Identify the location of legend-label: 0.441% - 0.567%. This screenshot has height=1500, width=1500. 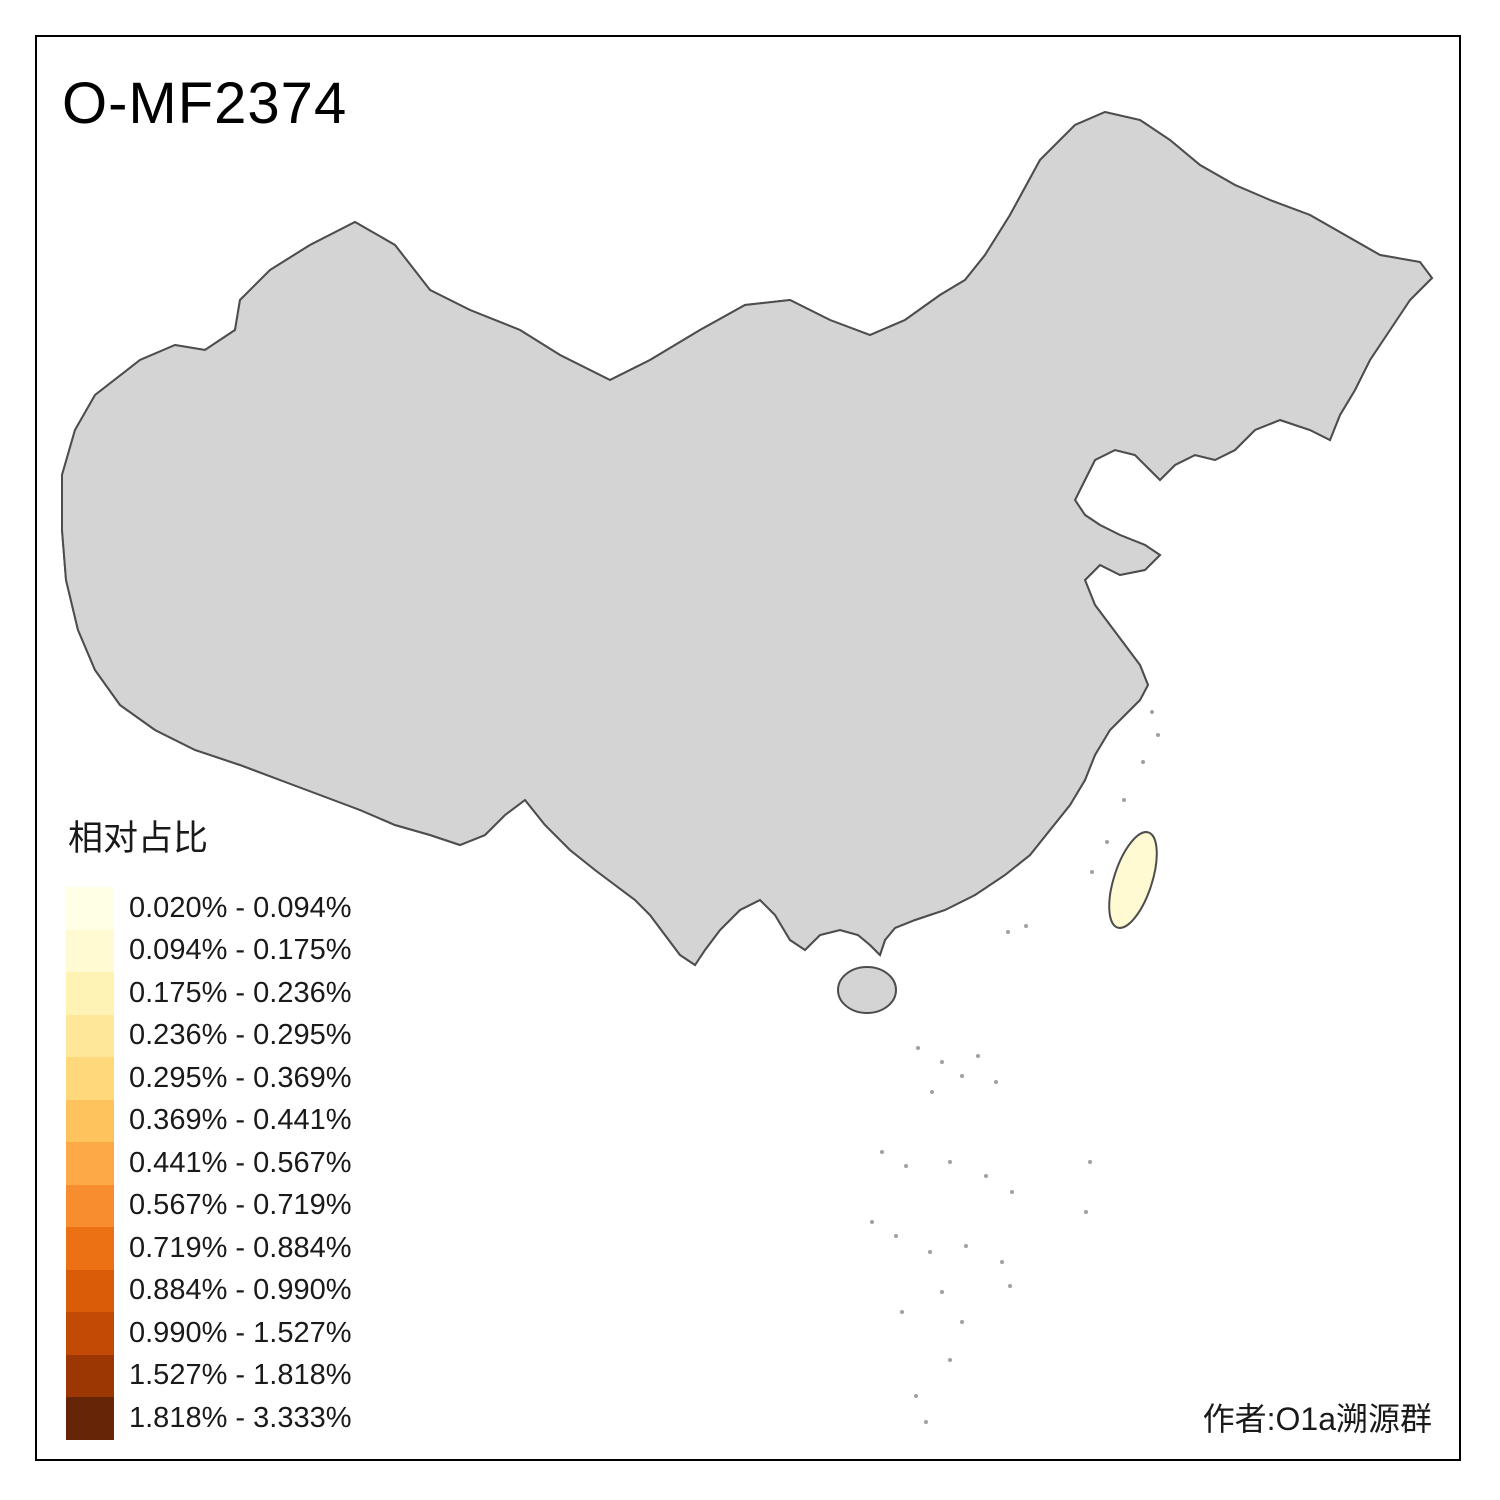
(240, 1162).